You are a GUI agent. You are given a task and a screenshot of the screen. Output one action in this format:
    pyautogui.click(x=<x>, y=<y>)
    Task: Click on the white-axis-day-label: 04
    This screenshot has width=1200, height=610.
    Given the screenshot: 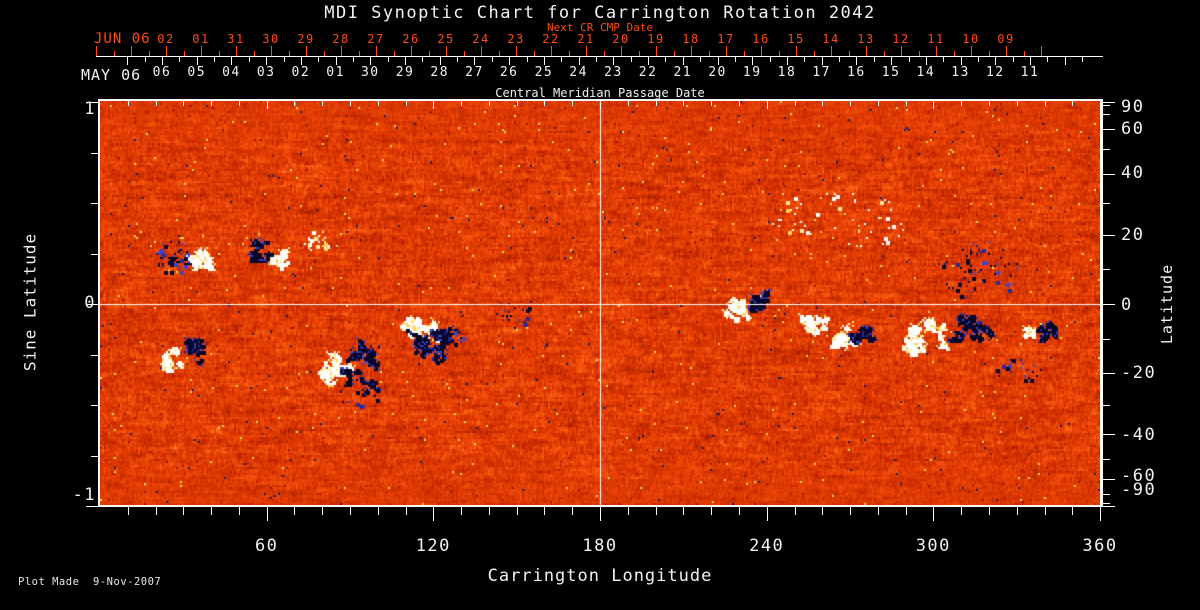 What is the action you would take?
    pyautogui.click(x=231, y=72)
    